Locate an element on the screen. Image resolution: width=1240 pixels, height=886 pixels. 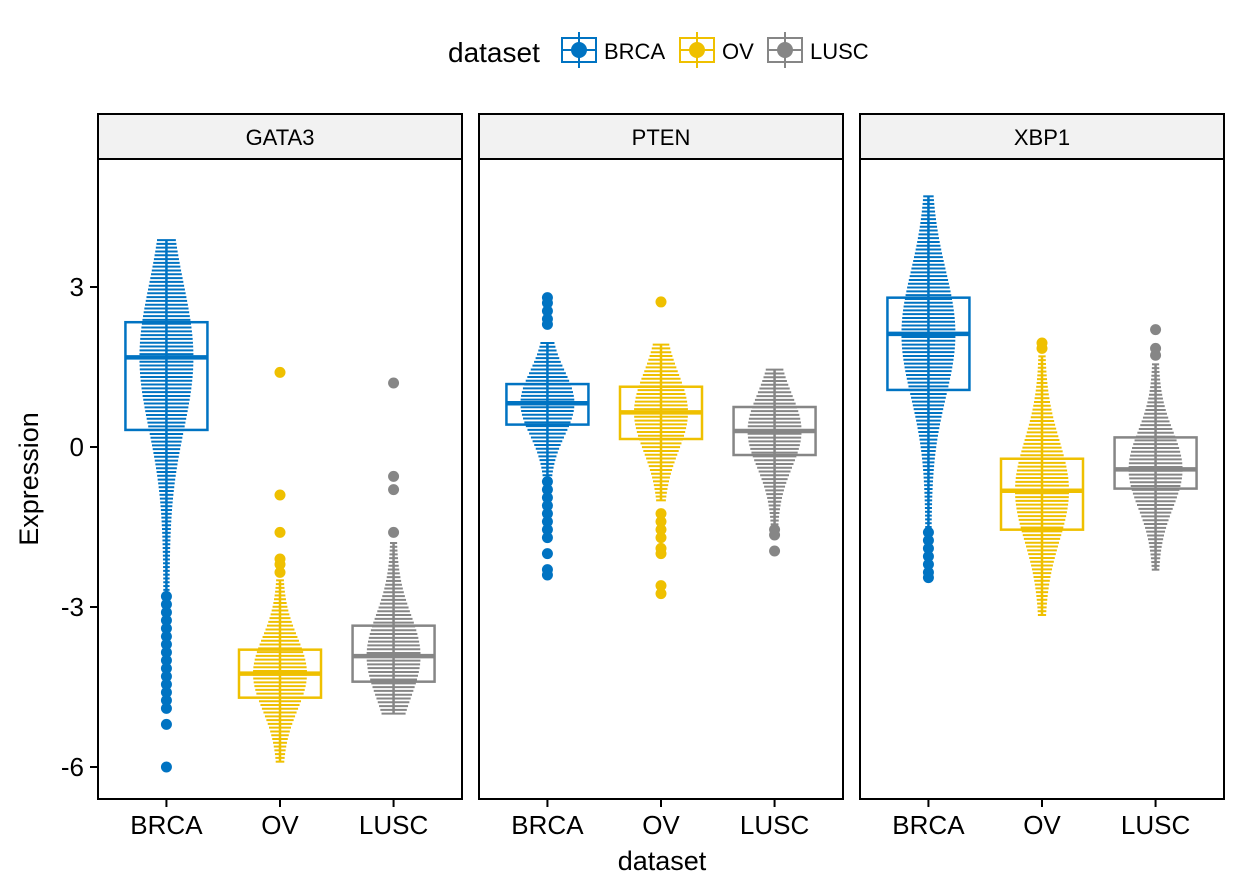
legend-item-ov: OV is located at coordinates (716, 50).